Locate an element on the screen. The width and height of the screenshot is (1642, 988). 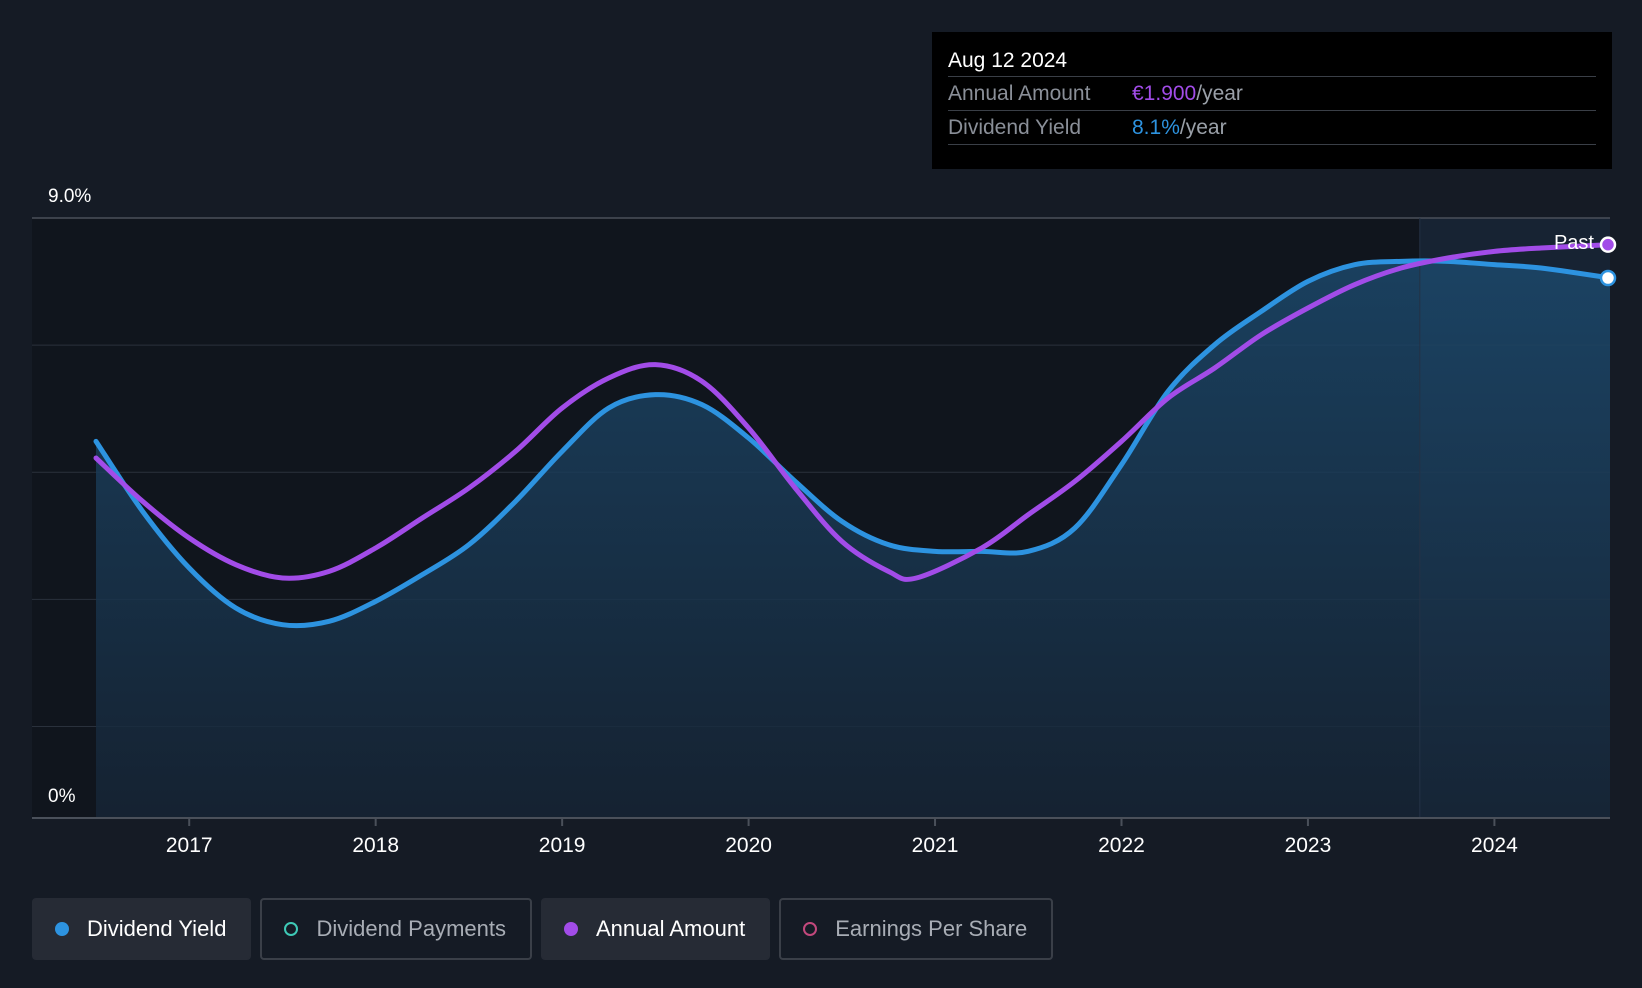
x-axis-ticks: 2017 2018 2019 2020 2021 2022 2023 2024 is located at coordinates (842, 837).